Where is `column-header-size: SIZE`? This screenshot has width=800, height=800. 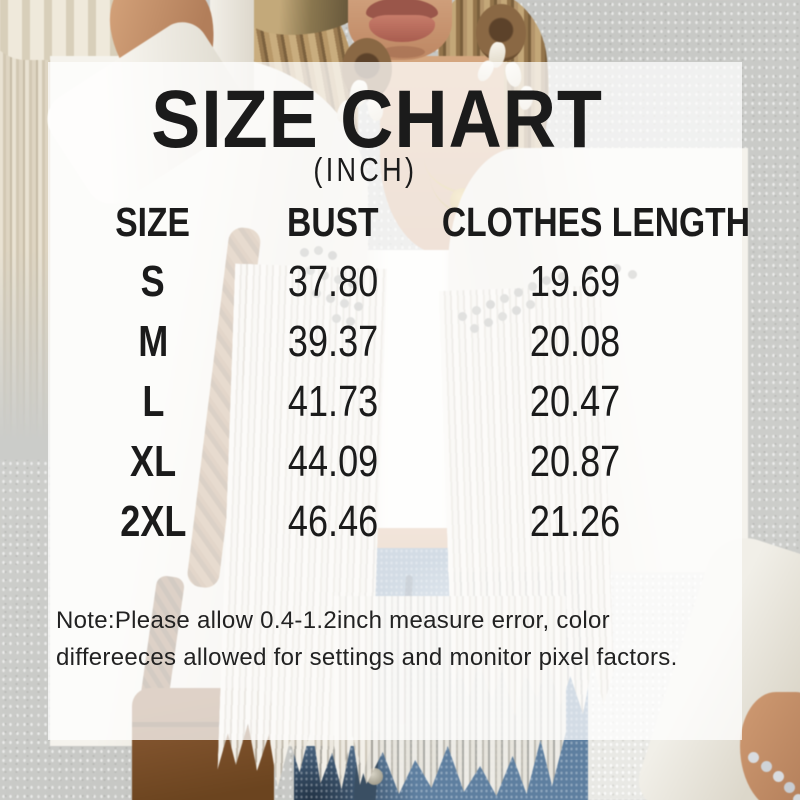 column-header-size: SIZE is located at coordinates (153, 221).